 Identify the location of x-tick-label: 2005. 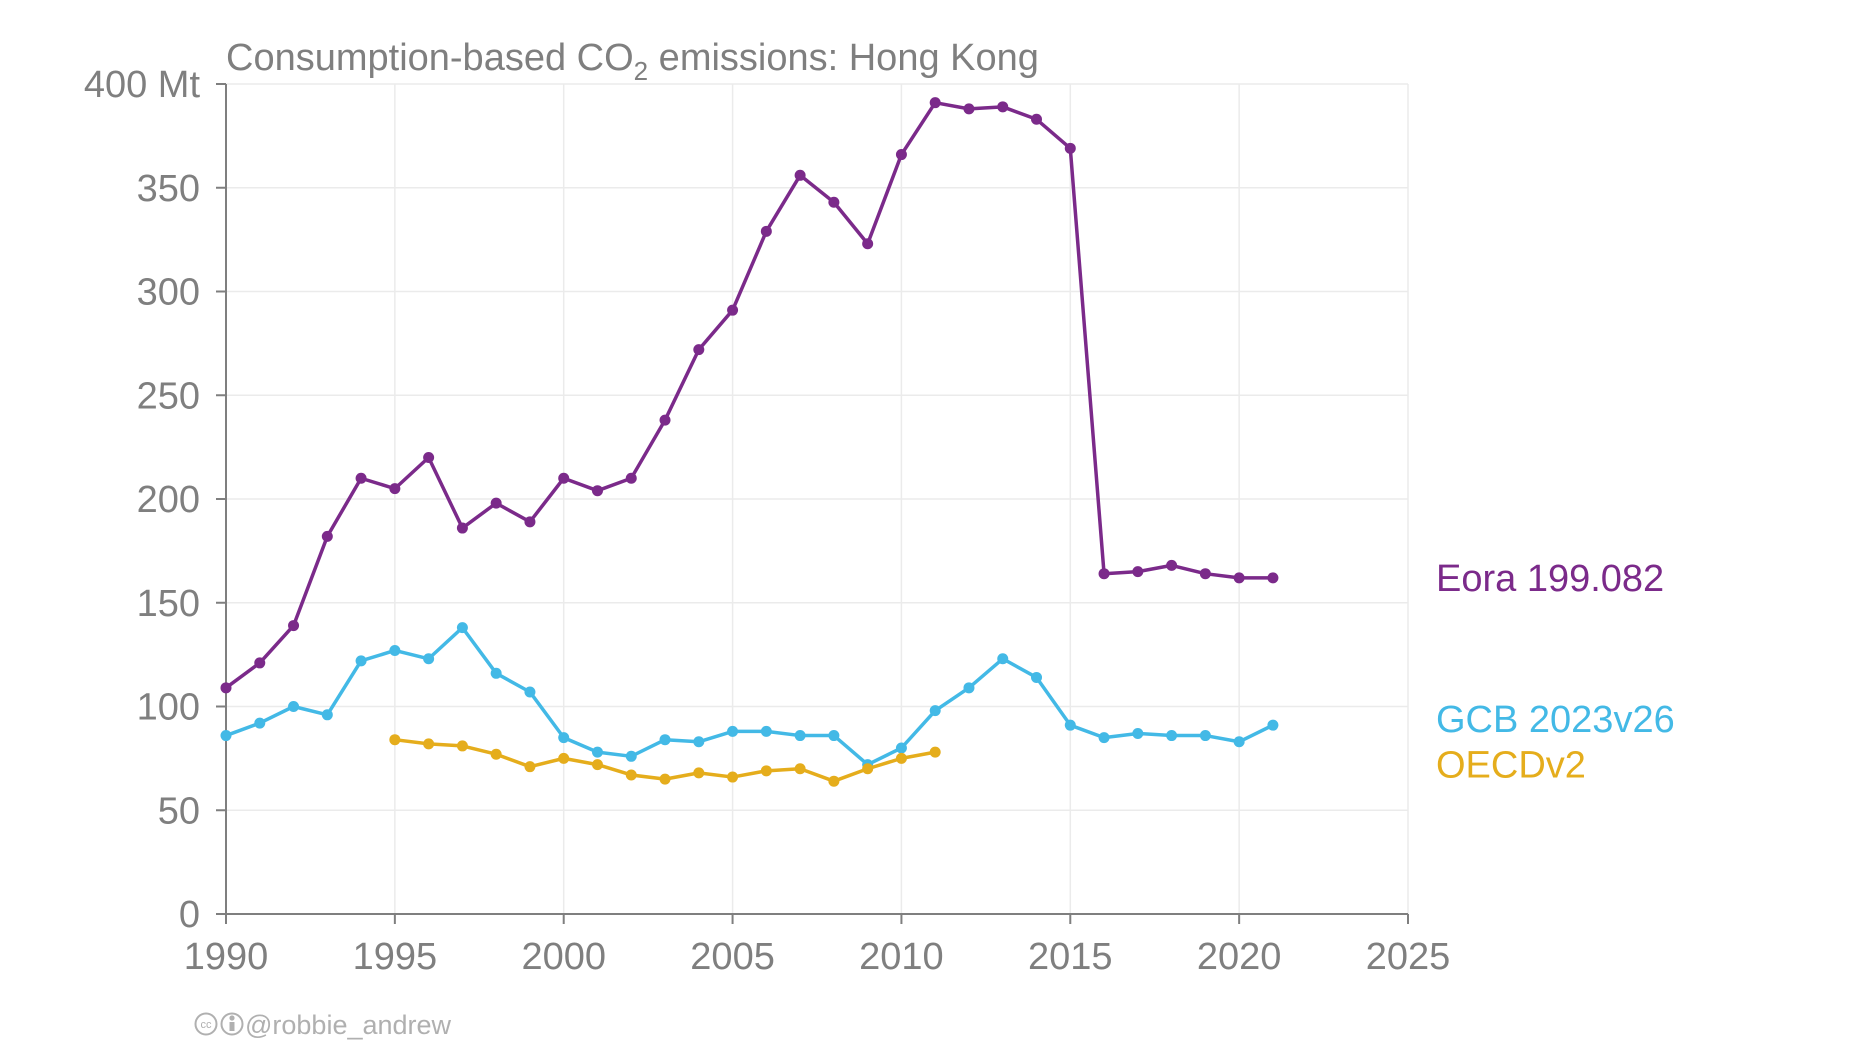
(732, 957).